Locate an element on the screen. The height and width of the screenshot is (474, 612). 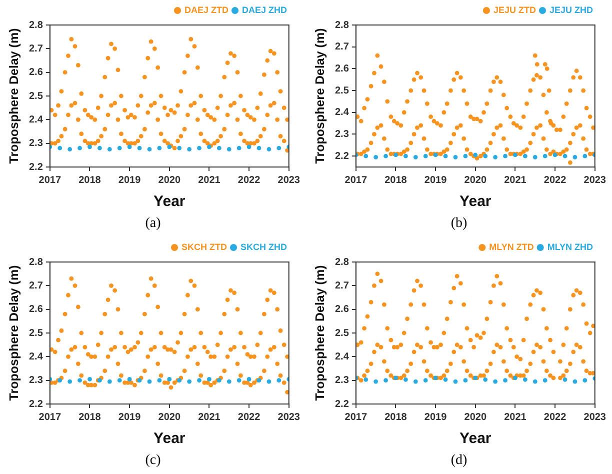
text: (a) is located at coordinates (153, 224).